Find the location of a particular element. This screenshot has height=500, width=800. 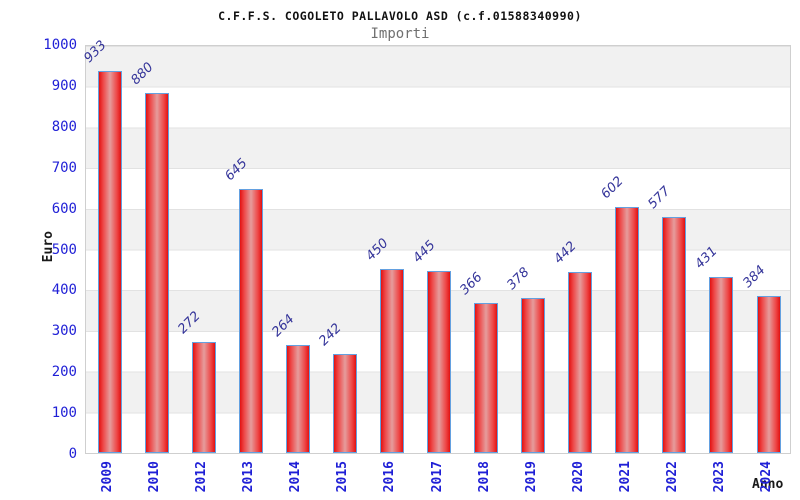

y-tick-label: 200 is located at coordinates (64, 372).